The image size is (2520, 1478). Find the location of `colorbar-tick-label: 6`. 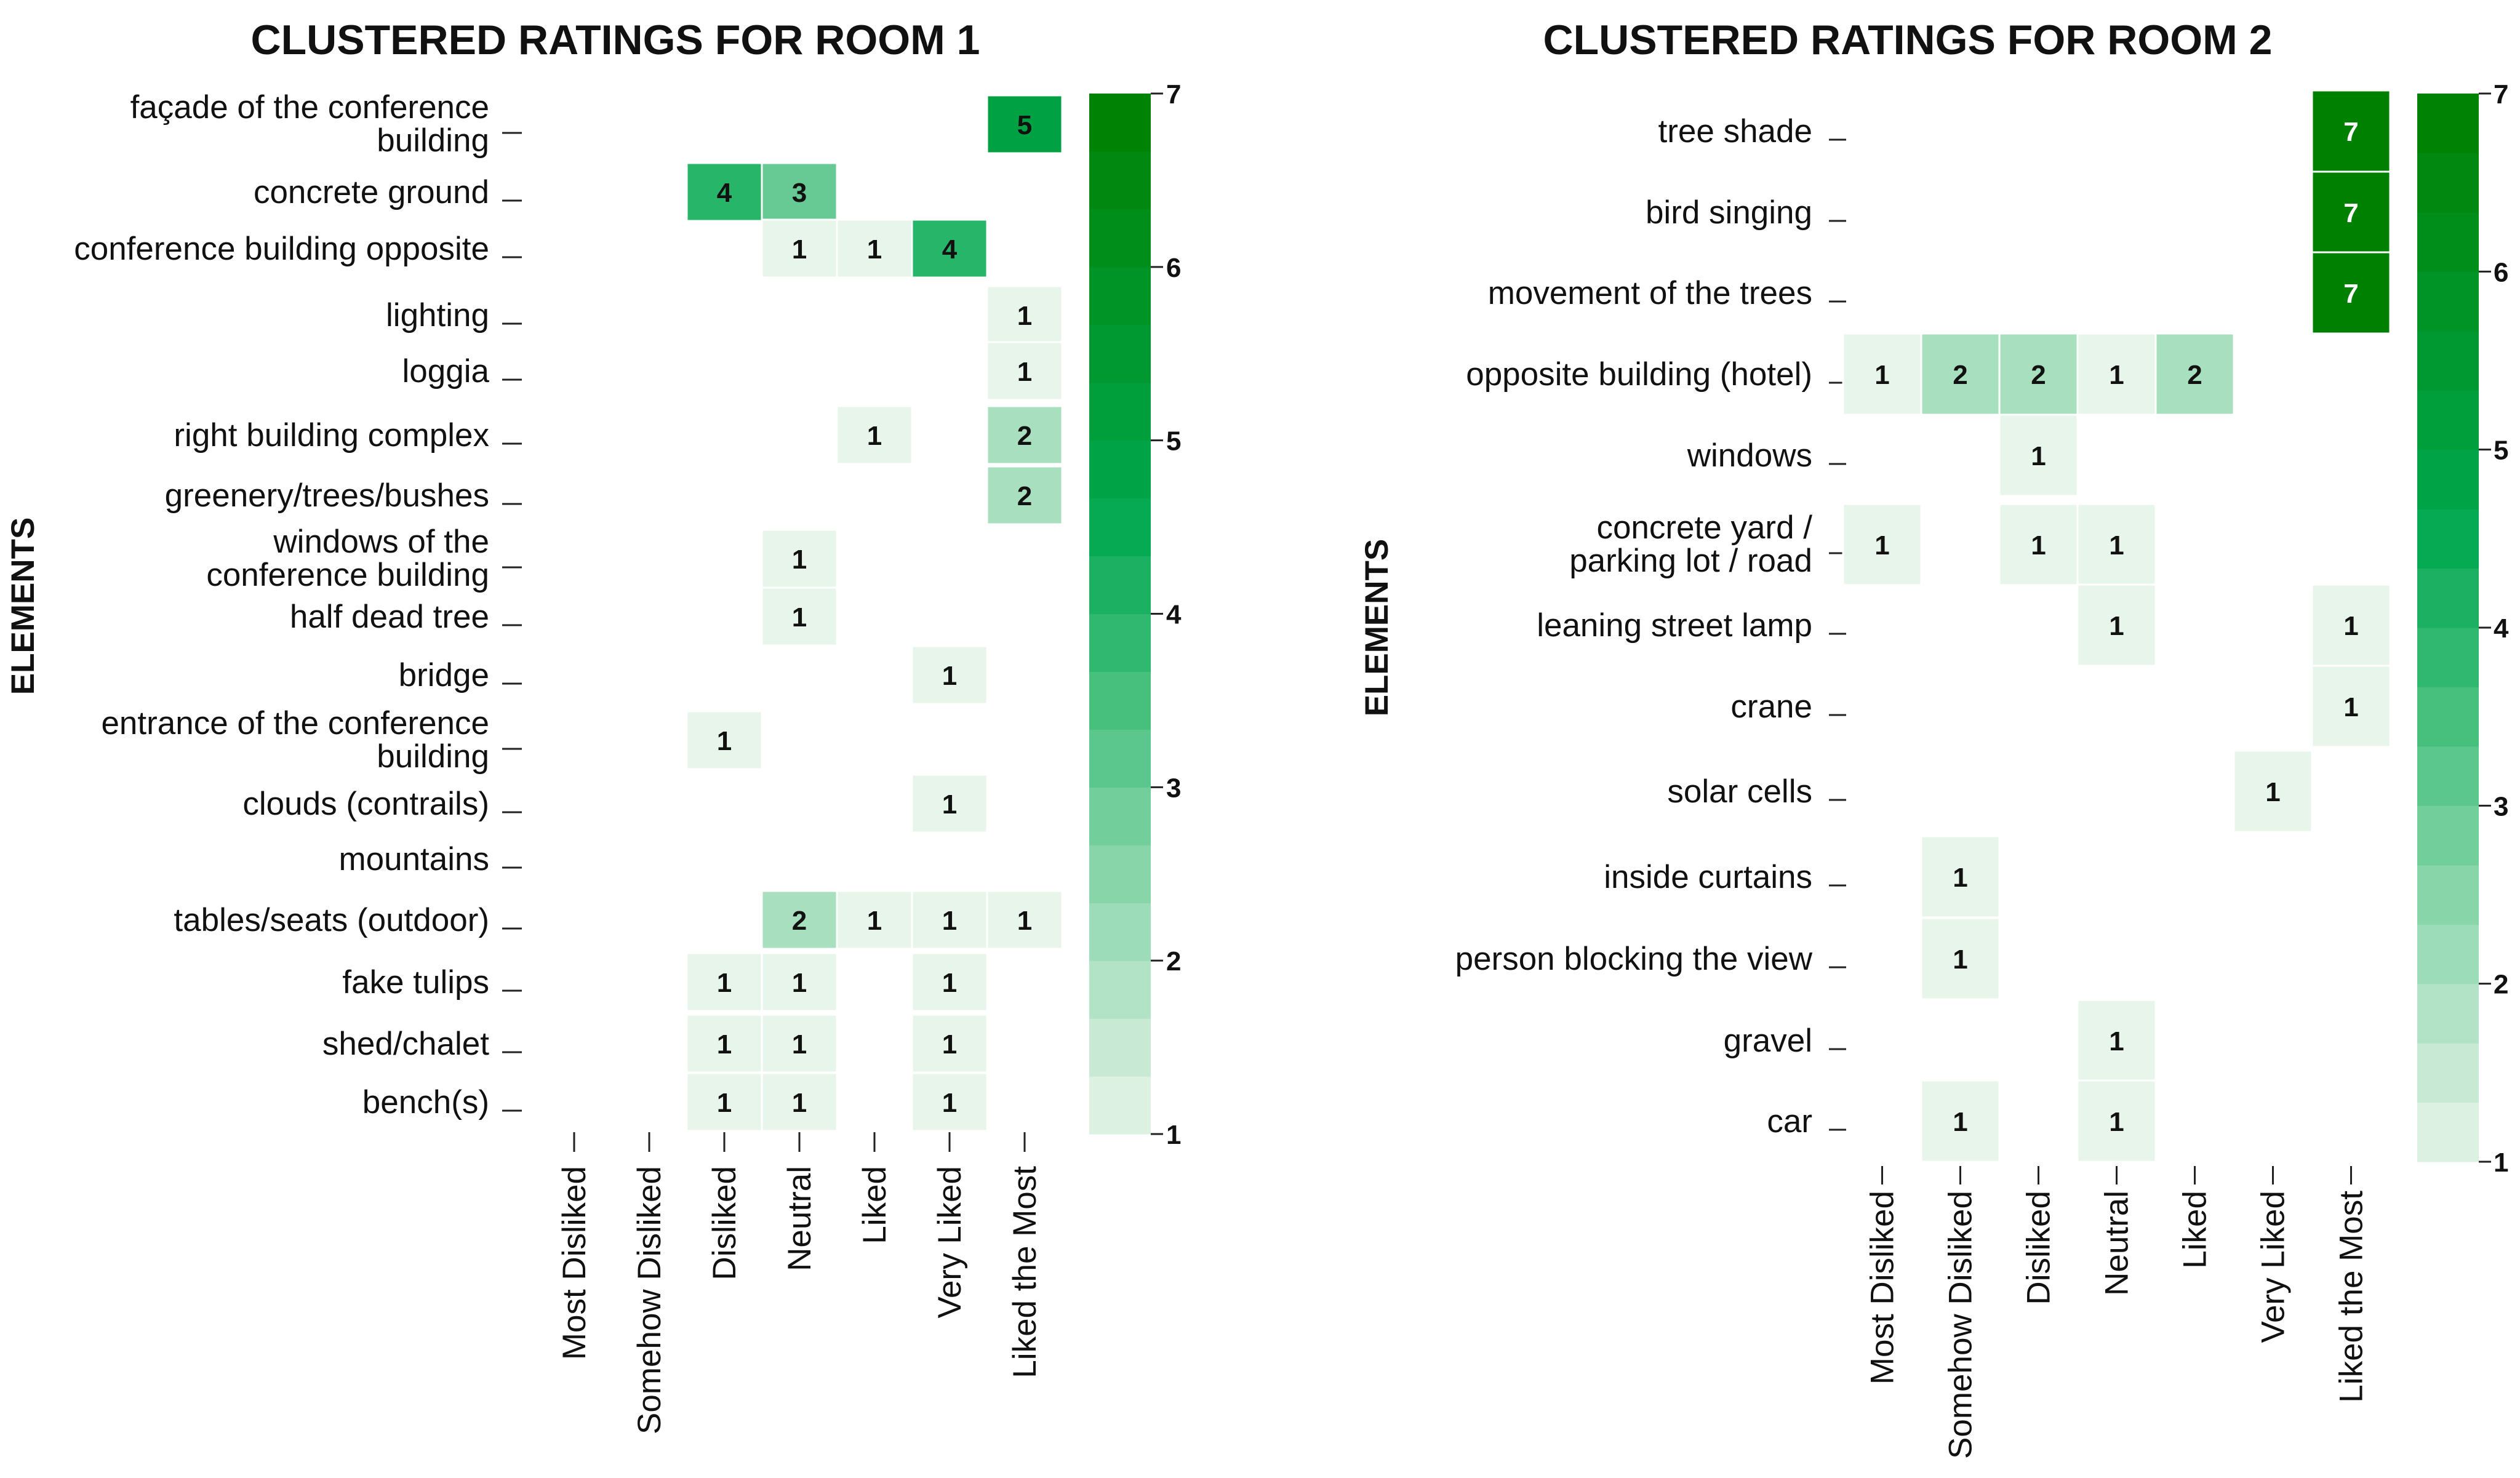

colorbar-tick-label: 6 is located at coordinates (2501, 272).